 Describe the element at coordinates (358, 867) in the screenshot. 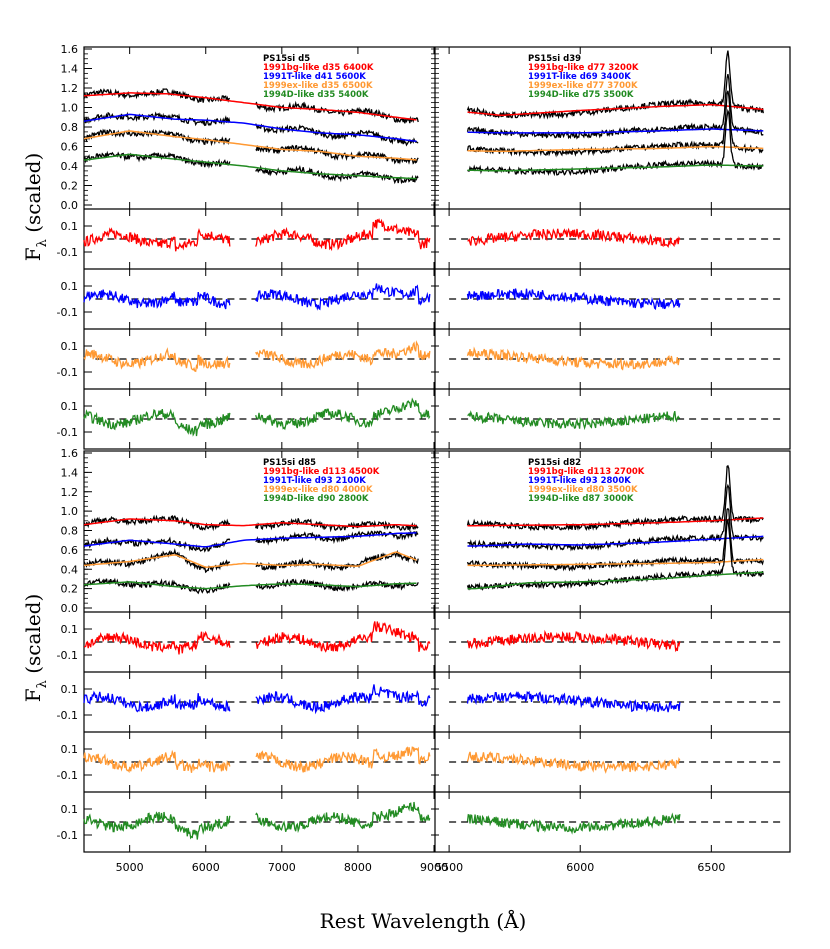

I see `x-tick-label: 8000` at that location.